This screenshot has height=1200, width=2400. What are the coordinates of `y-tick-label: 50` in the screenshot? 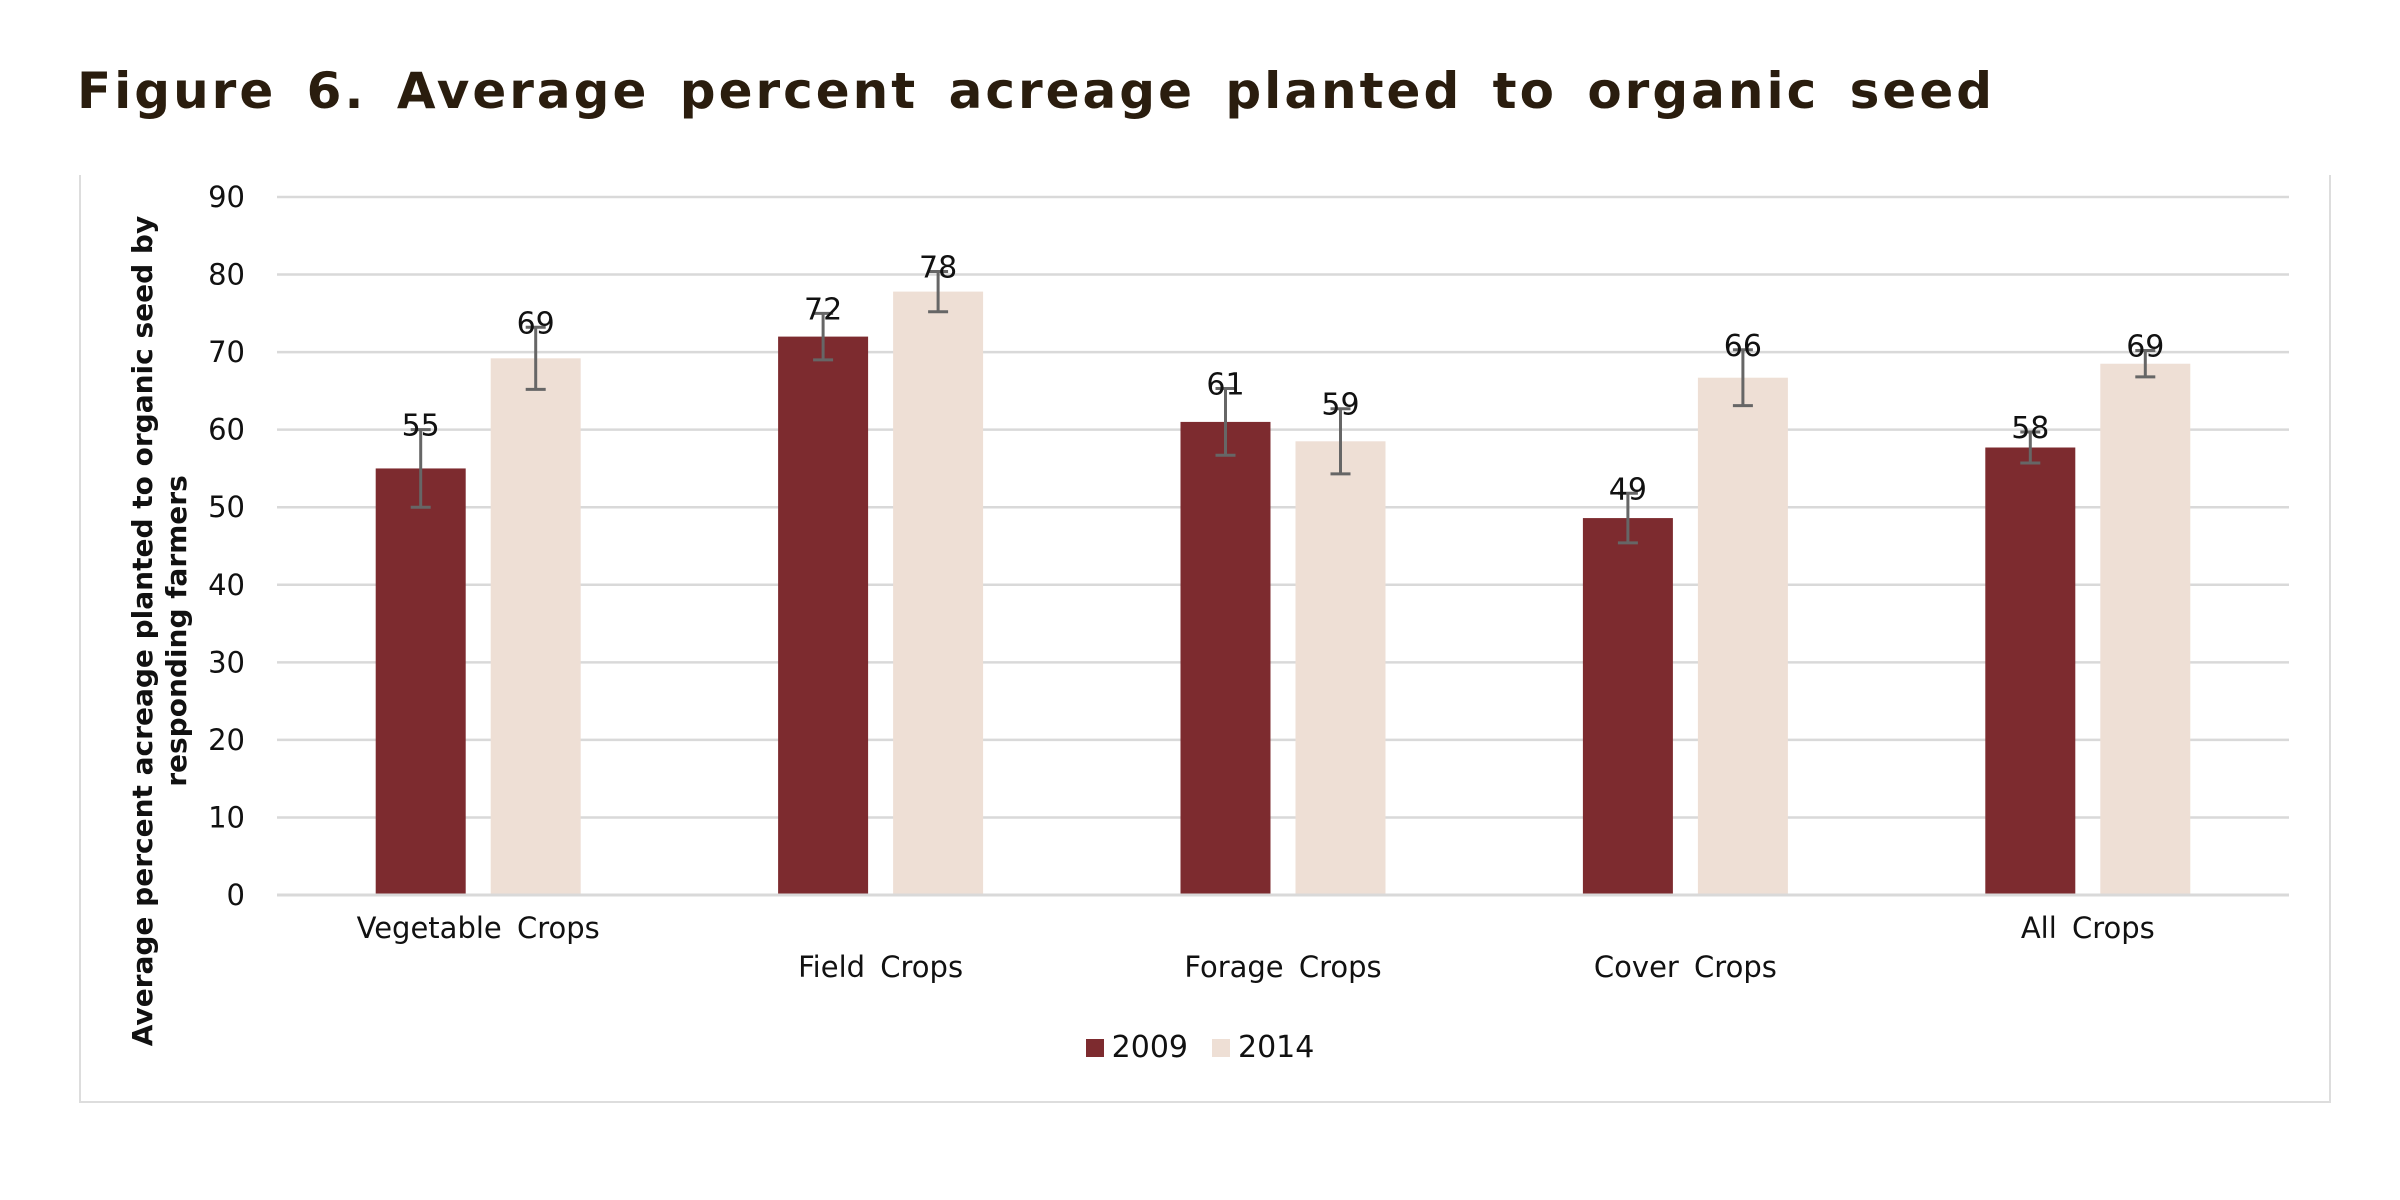 It's located at (226, 507).